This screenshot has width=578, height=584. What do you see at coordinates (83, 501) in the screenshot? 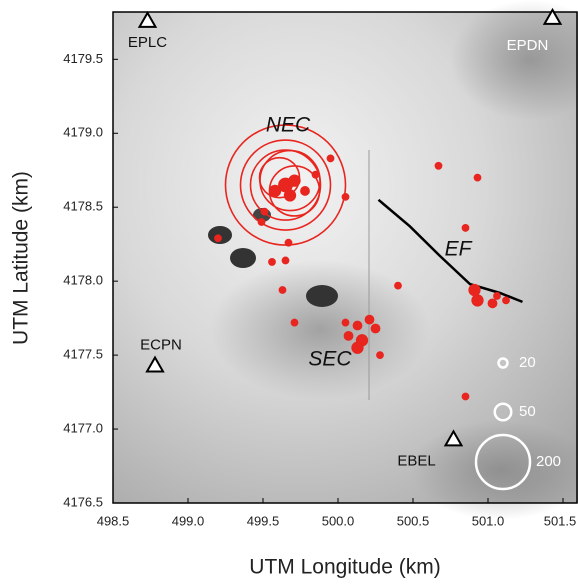
I see `y-tick-label: 4176.5` at bounding box center [83, 501].